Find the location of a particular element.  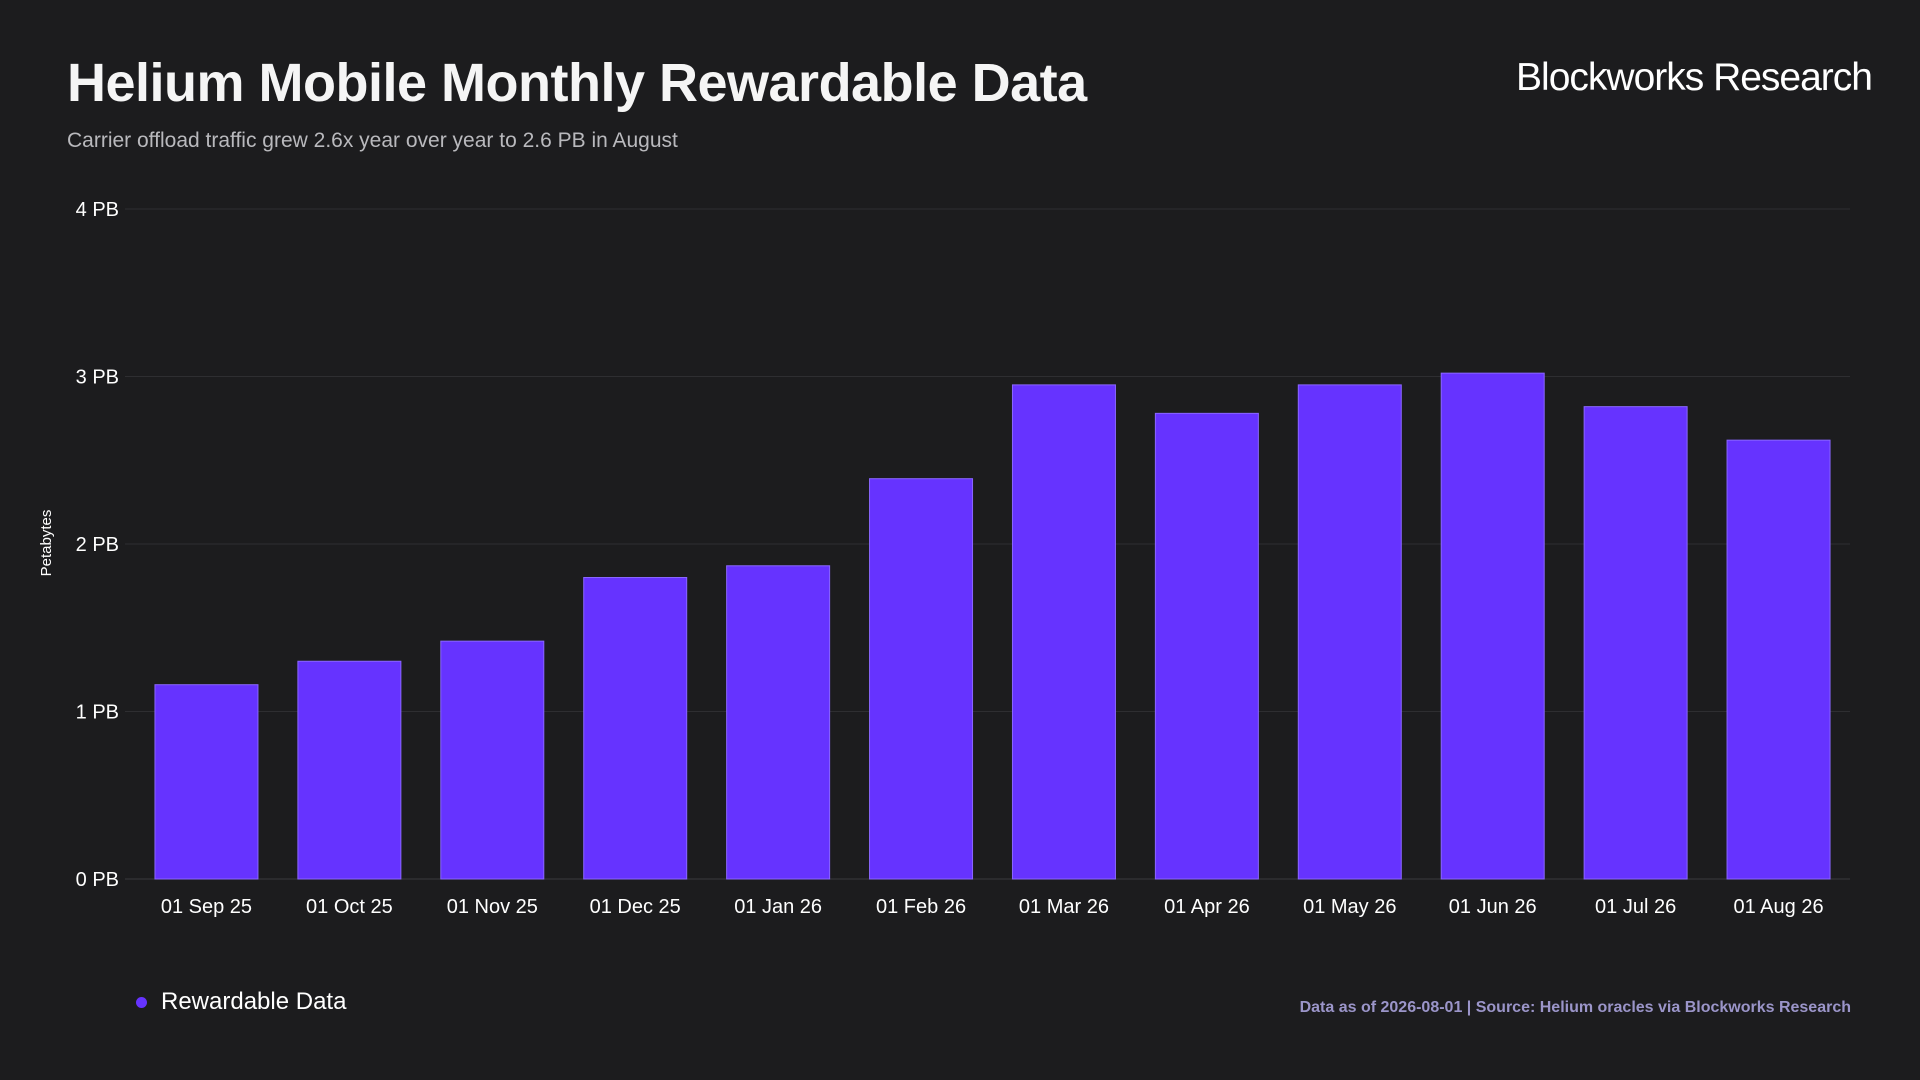

y-tick-label: 1 PB is located at coordinates (97, 713).